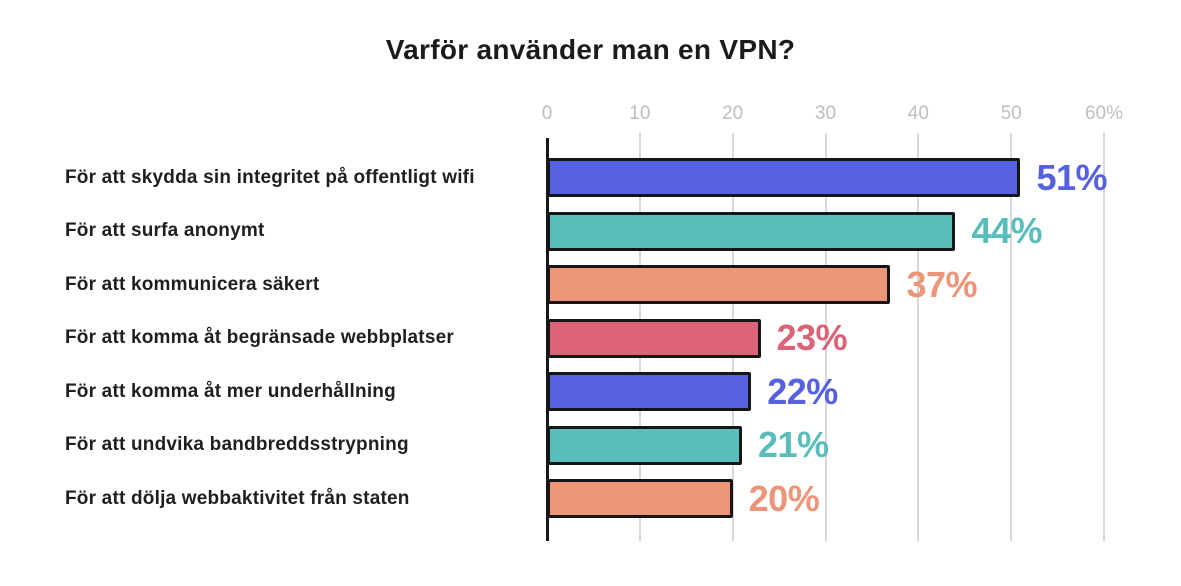 The width and height of the screenshot is (1181, 586). What do you see at coordinates (802, 391) in the screenshot?
I see `value-label: 22%` at bounding box center [802, 391].